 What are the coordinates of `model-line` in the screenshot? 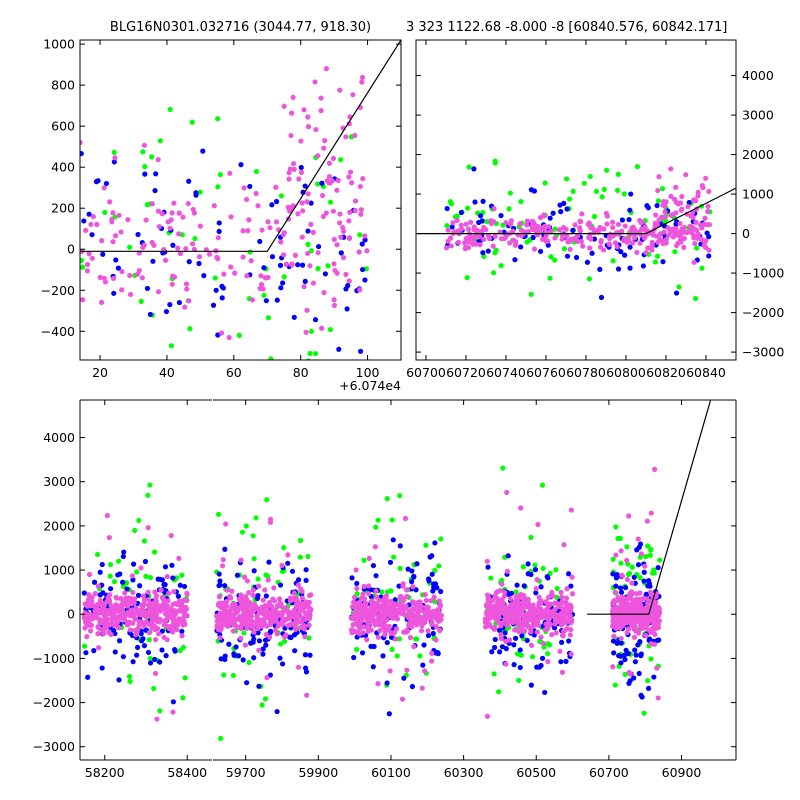 It's located at (576, 211).